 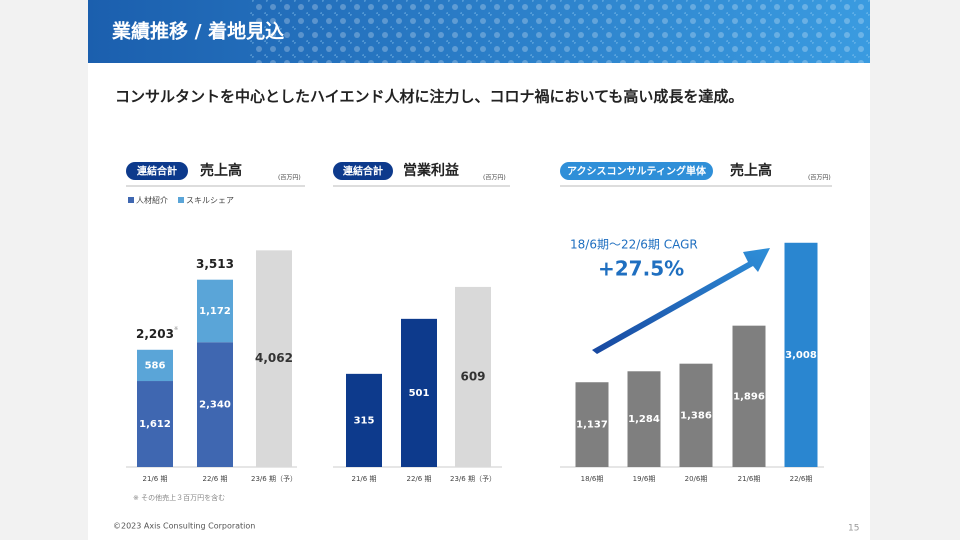 I want to click on value-label: 315, so click(x=364, y=420).